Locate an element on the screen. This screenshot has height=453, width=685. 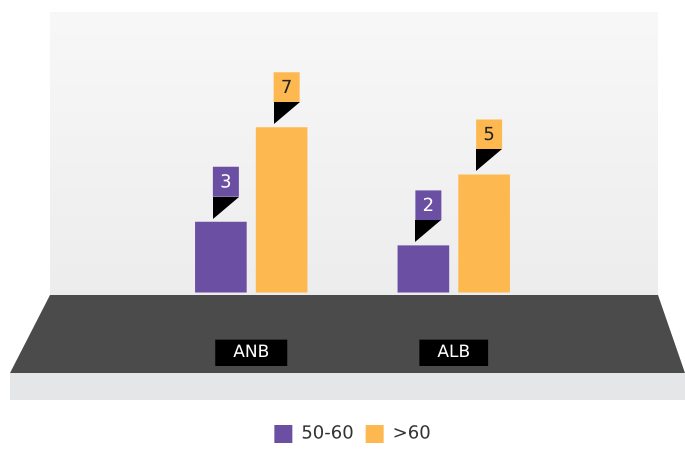
data-label: 3 is located at coordinates (226, 181).